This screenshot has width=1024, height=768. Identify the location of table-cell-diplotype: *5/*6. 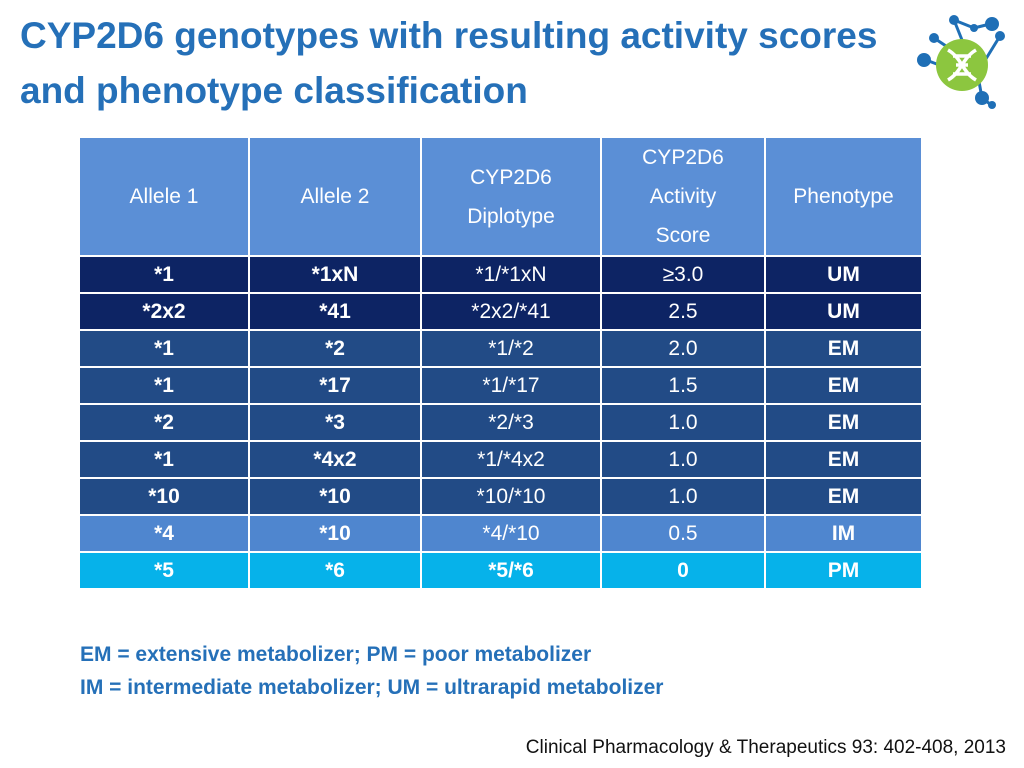
(511, 570).